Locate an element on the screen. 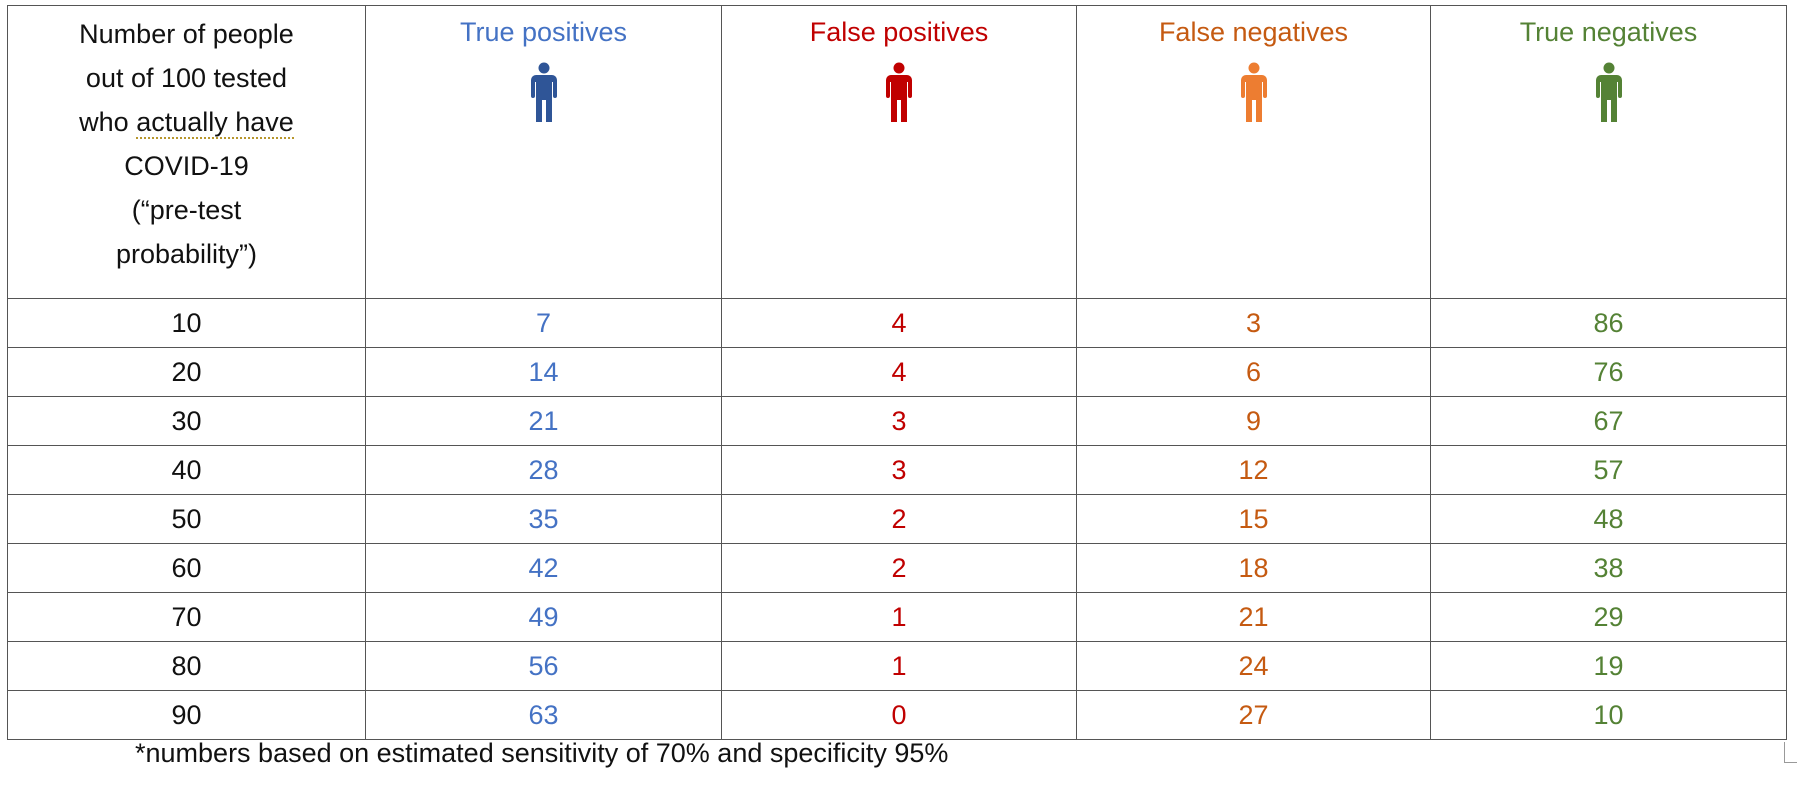 This screenshot has width=1800, height=786. cell-true-negatives: 29 is located at coordinates (1608, 617).